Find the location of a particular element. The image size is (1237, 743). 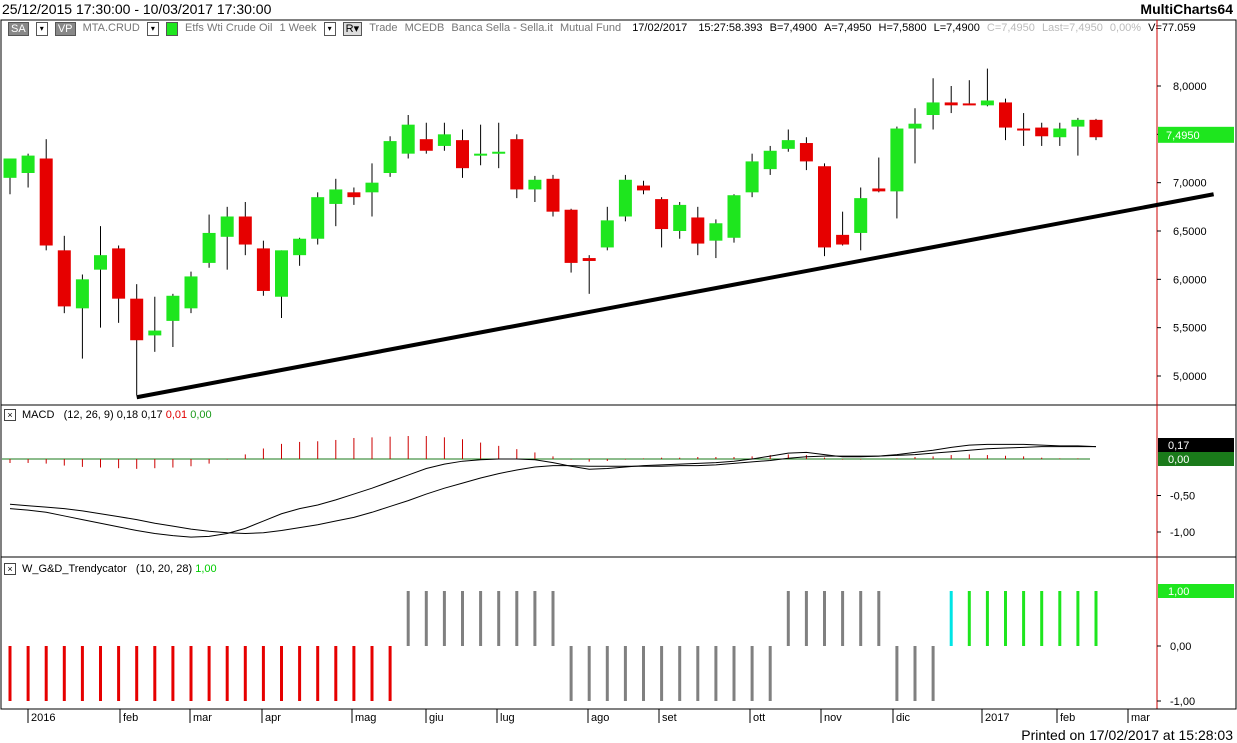

interval-label: 1 Week is located at coordinates (298, 28).